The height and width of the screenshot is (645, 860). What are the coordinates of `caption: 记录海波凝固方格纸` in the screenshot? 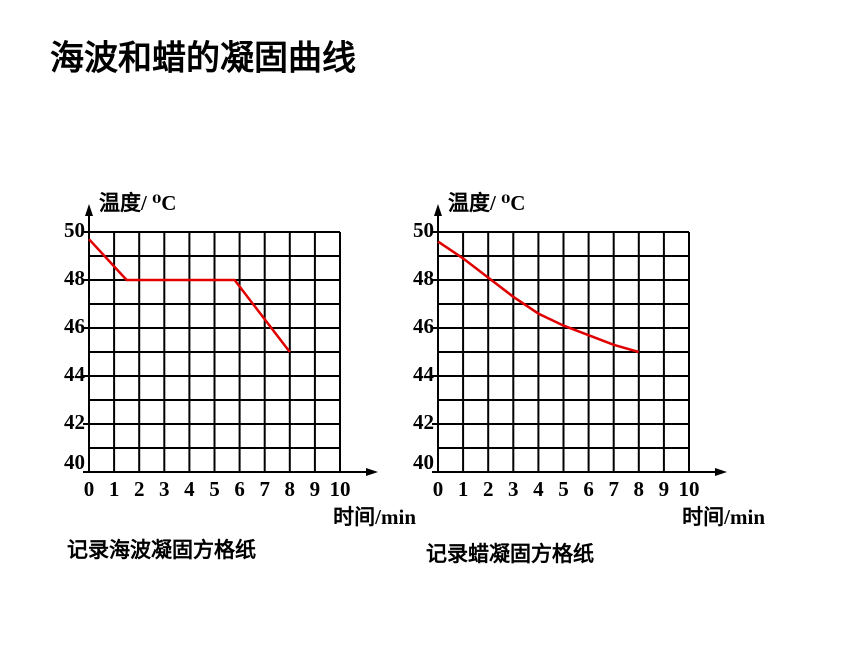 It's located at (161, 550).